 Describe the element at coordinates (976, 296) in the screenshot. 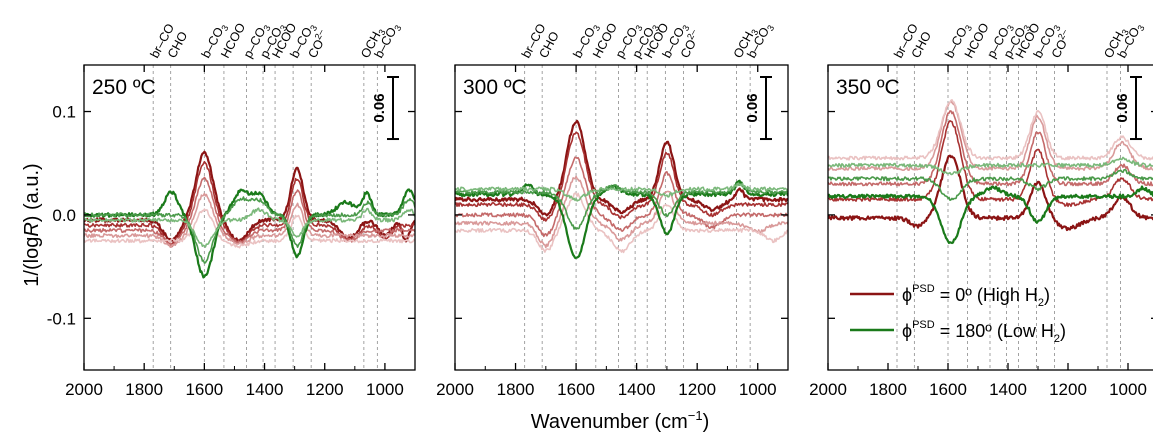

I see `legend-label: ϕPSD = 0º (High H2)` at that location.